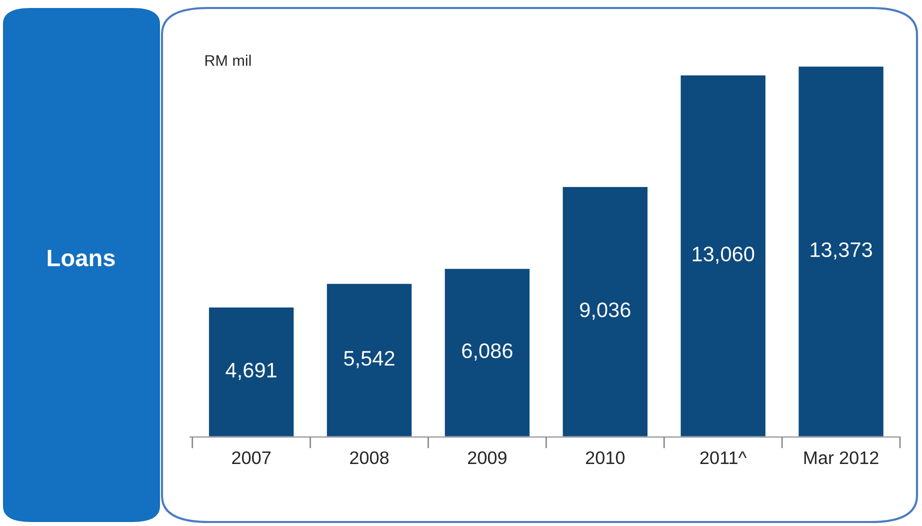 This screenshot has width=922, height=526. I want to click on x-tick-label: 2010, so click(605, 457).